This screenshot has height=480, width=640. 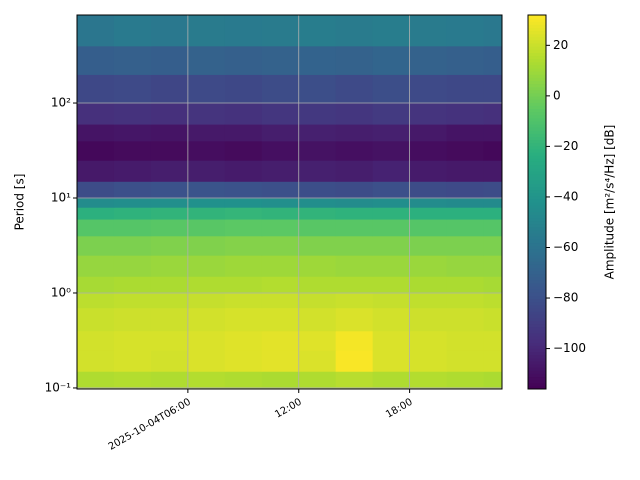 I want to click on colorbar-tick-label: −100, so click(x=569, y=348).